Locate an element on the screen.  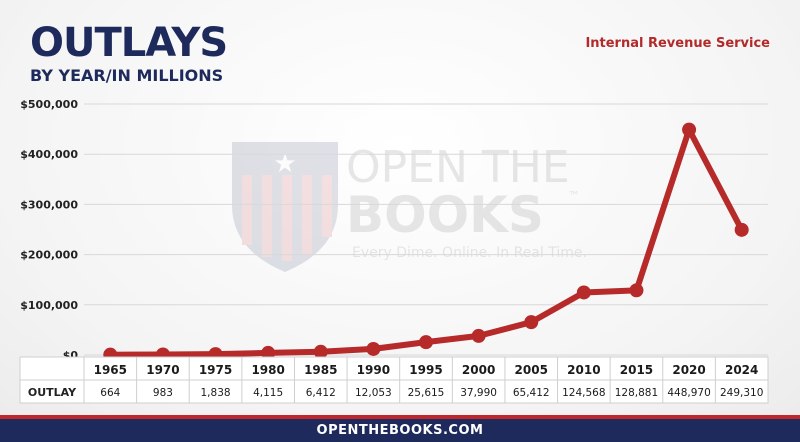
table-cell-value: 249,310 is located at coordinates (741, 393).